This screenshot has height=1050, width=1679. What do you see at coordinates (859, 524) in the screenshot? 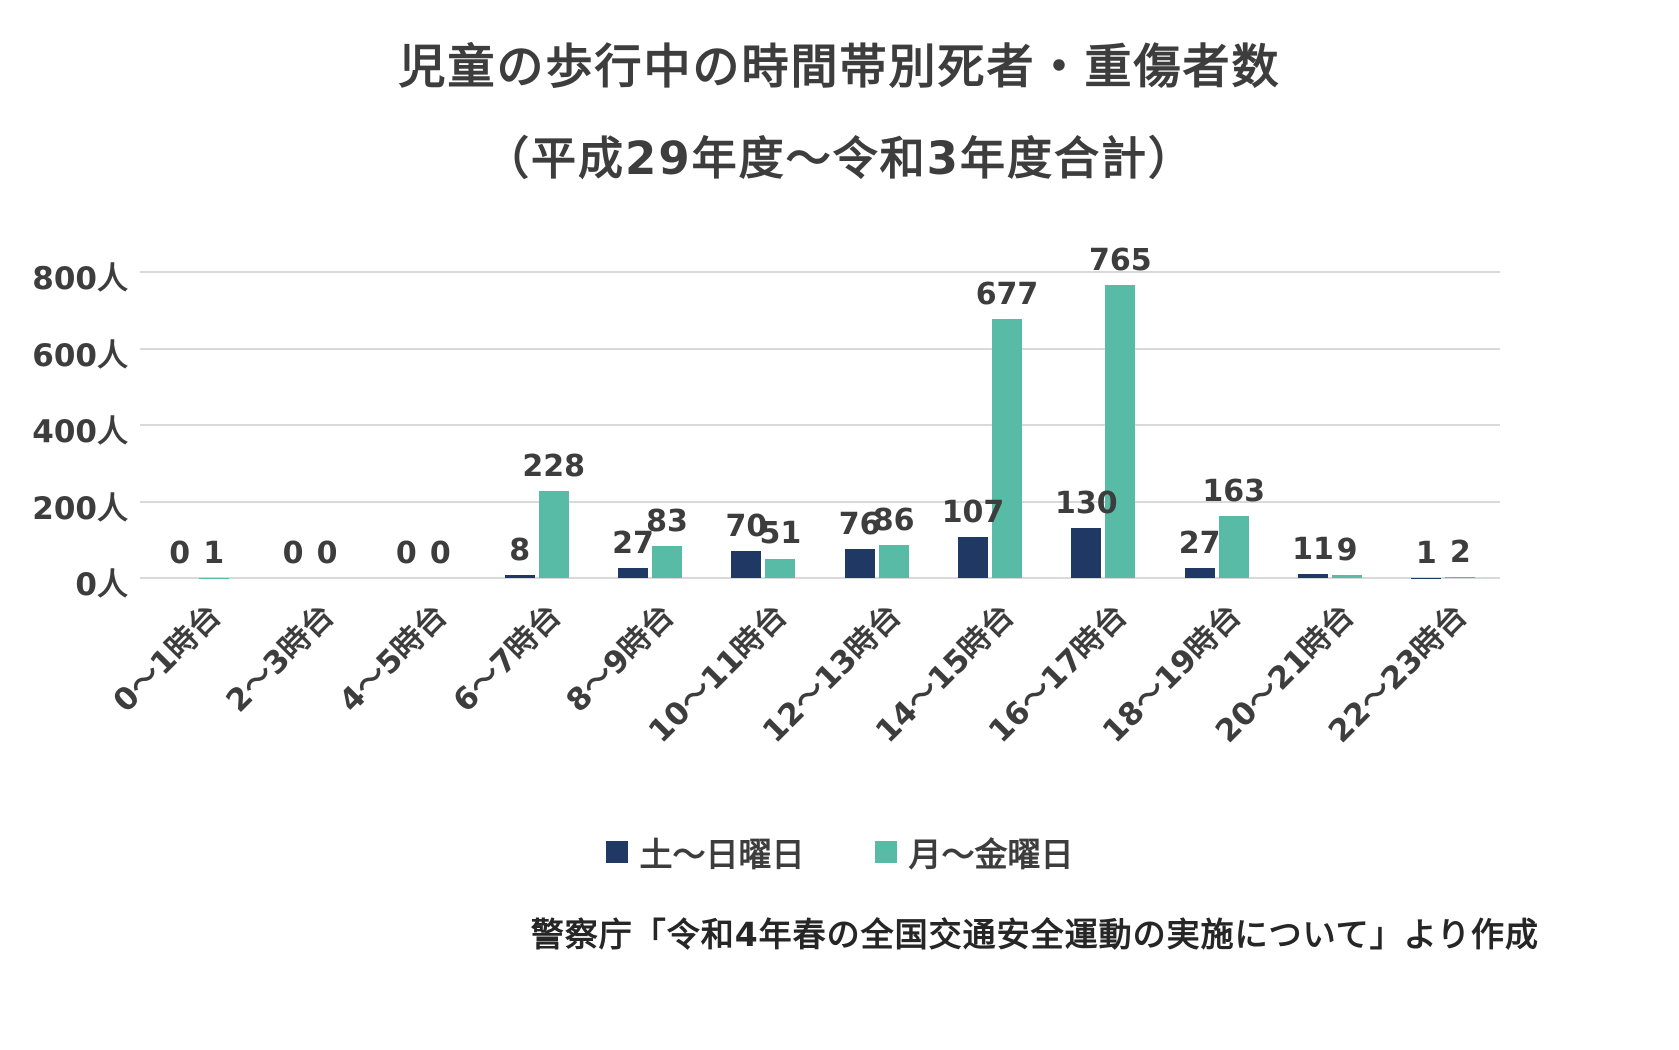
I see `bar-value-label: 76` at bounding box center [859, 524].